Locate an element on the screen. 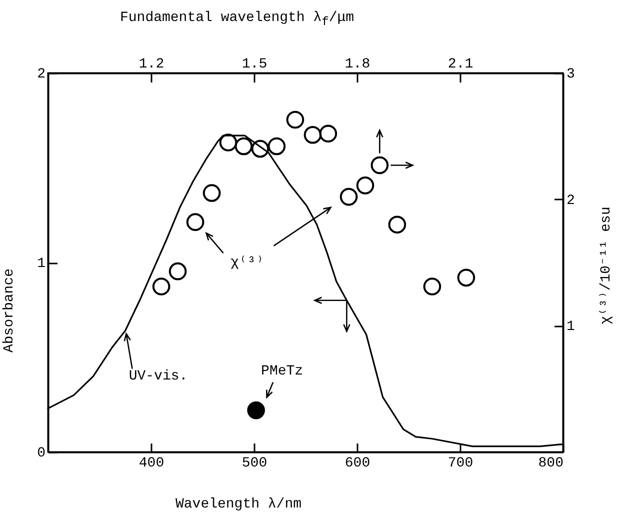  x2-axis-title: Fundamental wavelength λ$_{f}$/μm is located at coordinates (237, 19).